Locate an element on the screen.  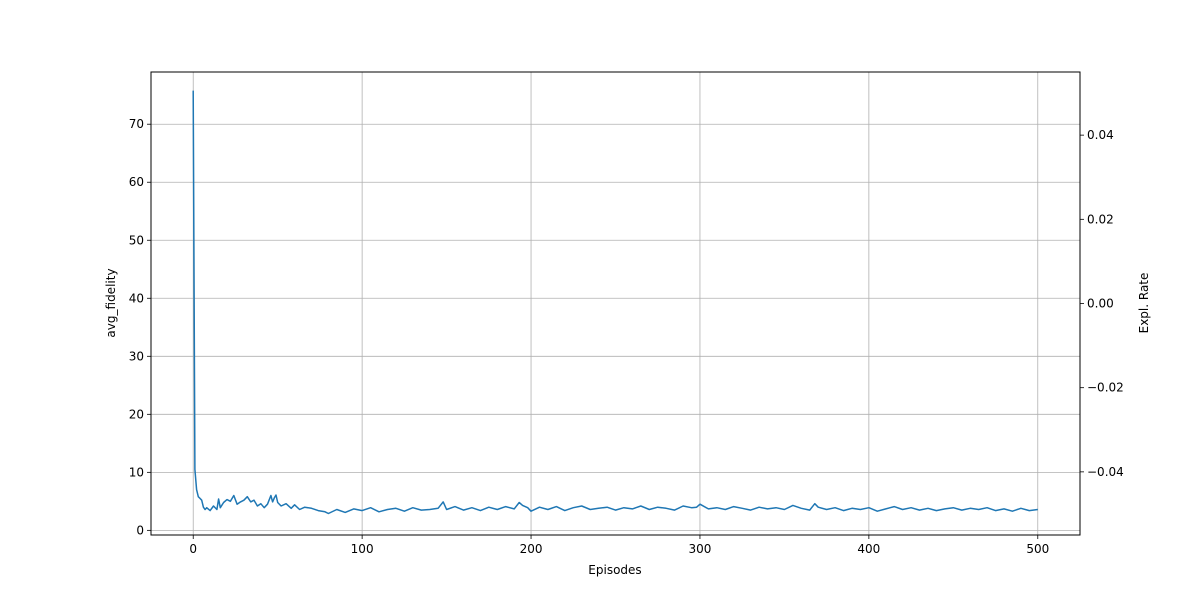
y-tick-label: 50 is located at coordinates (136, 240).